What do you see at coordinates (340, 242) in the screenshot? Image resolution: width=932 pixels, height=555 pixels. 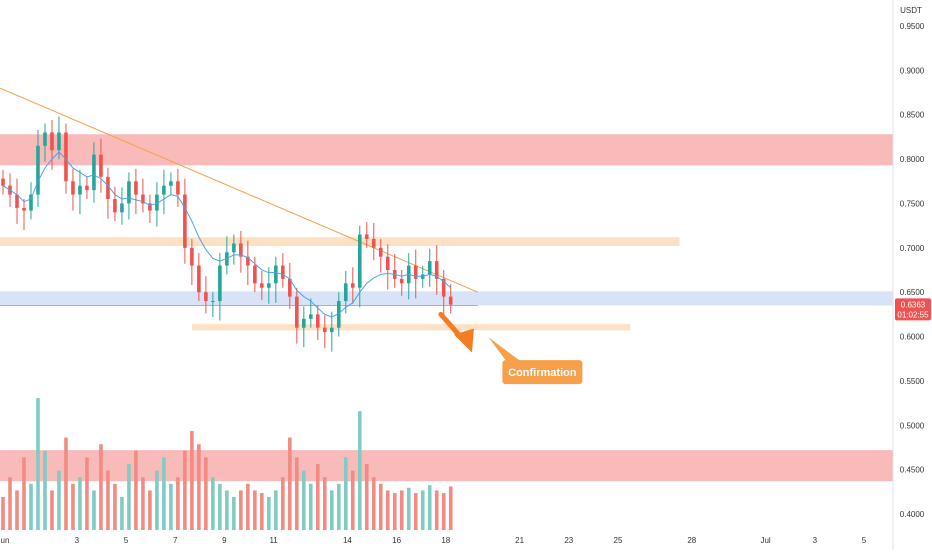 I see `zone-resistance-minor` at bounding box center [340, 242].